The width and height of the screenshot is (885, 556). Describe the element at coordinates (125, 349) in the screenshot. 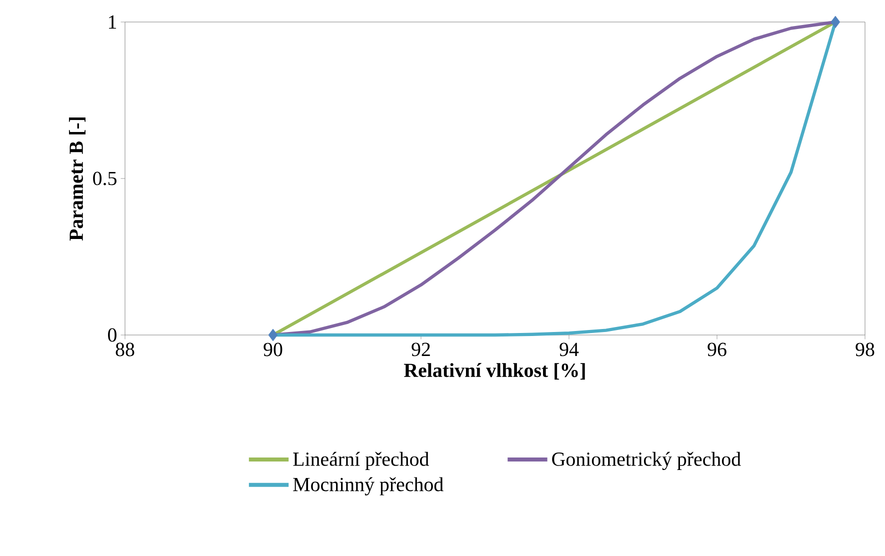

I see `x-tick-label: 88` at that location.